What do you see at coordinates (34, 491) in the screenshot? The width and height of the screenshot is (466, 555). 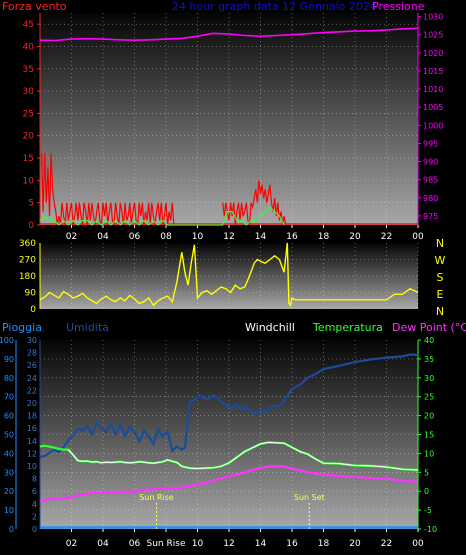 I see `humidity-axis-tick-label: 6` at bounding box center [34, 491].